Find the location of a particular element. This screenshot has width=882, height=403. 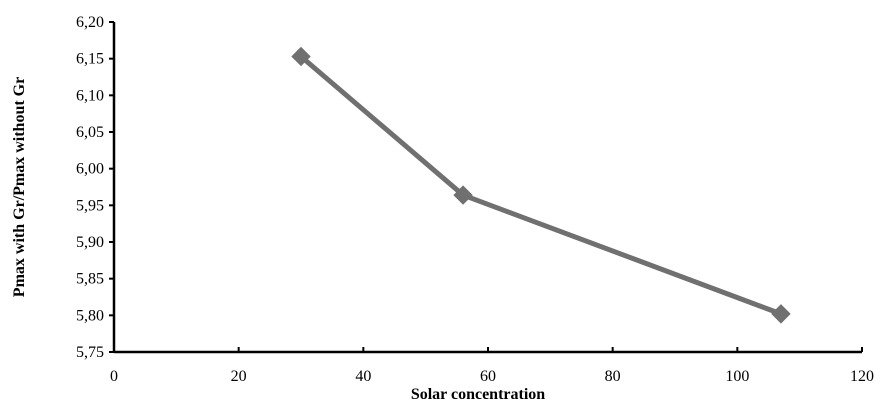

y-tick-label: 5,90 is located at coordinates (90, 242).